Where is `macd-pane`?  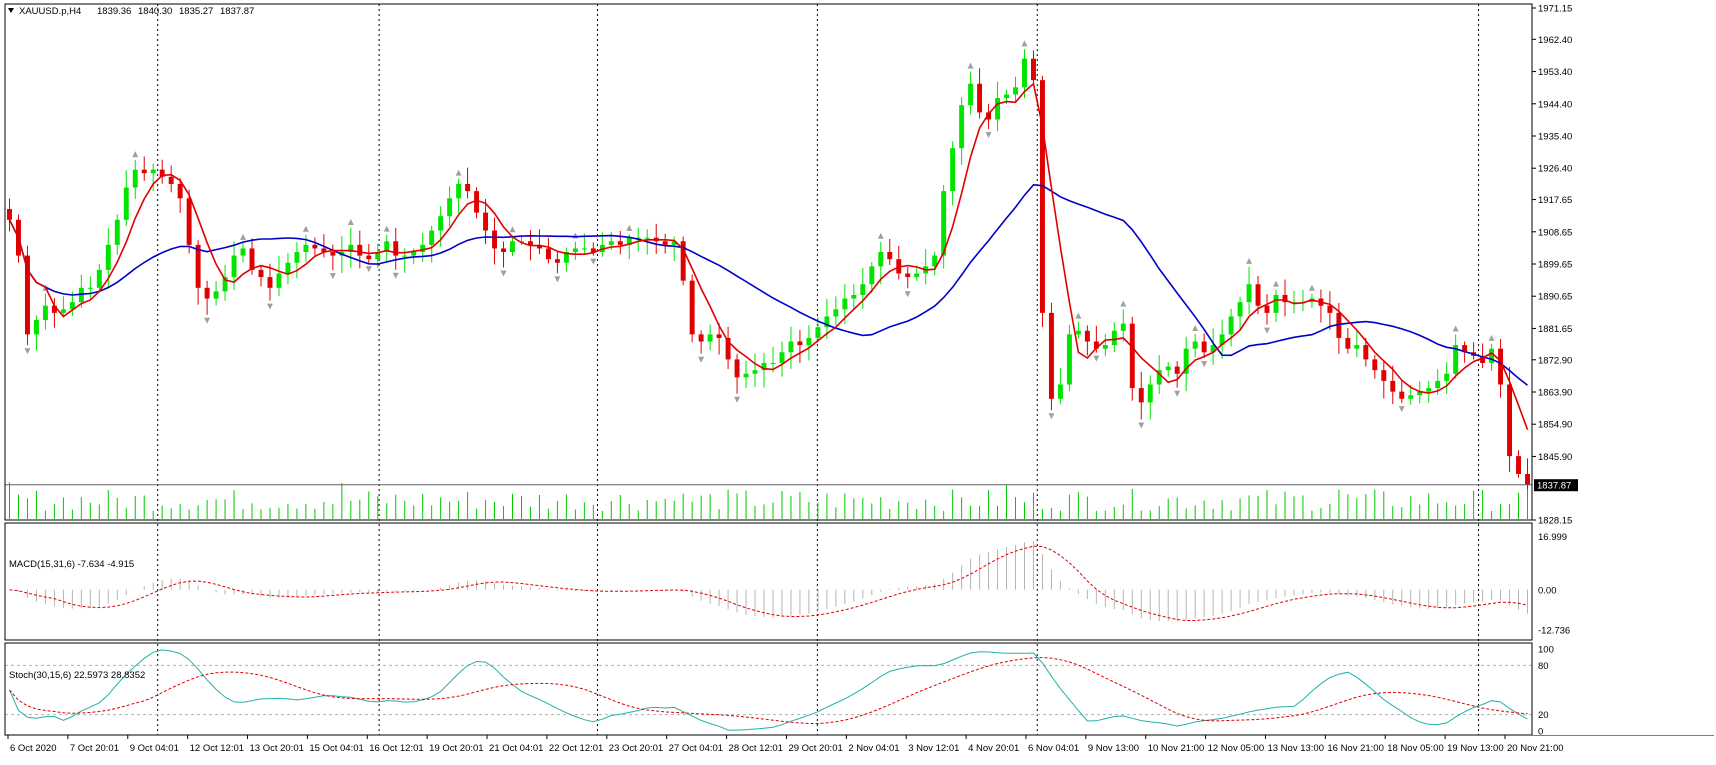 macd-pane is located at coordinates (769, 581).